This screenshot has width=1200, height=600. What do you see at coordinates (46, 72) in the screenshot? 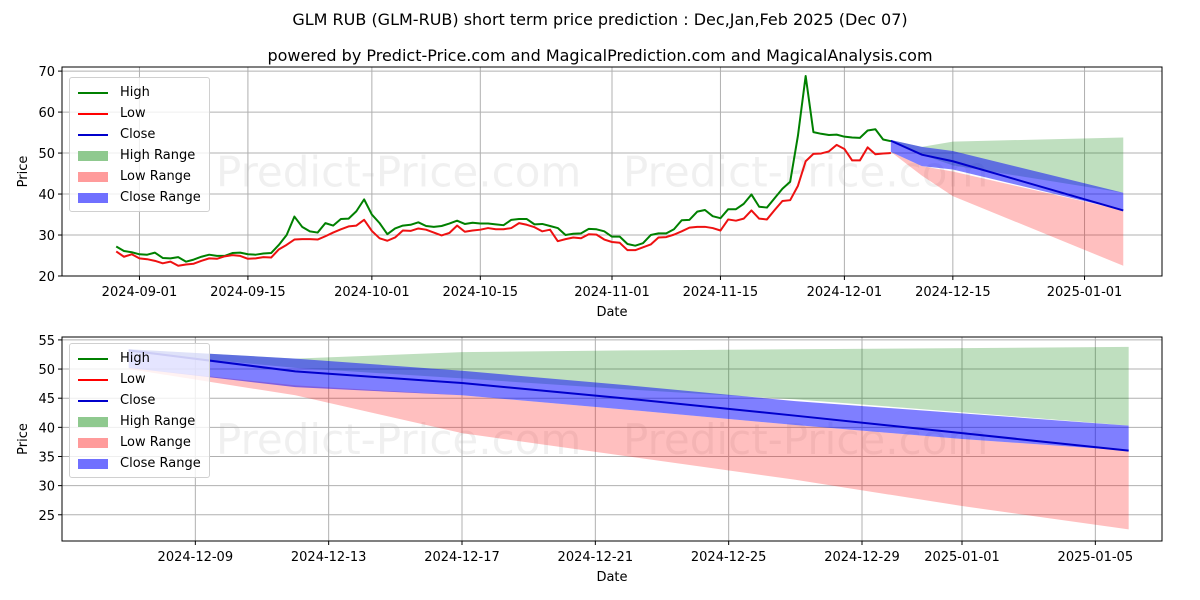
I see `y-tick-label: 70` at bounding box center [46, 72].